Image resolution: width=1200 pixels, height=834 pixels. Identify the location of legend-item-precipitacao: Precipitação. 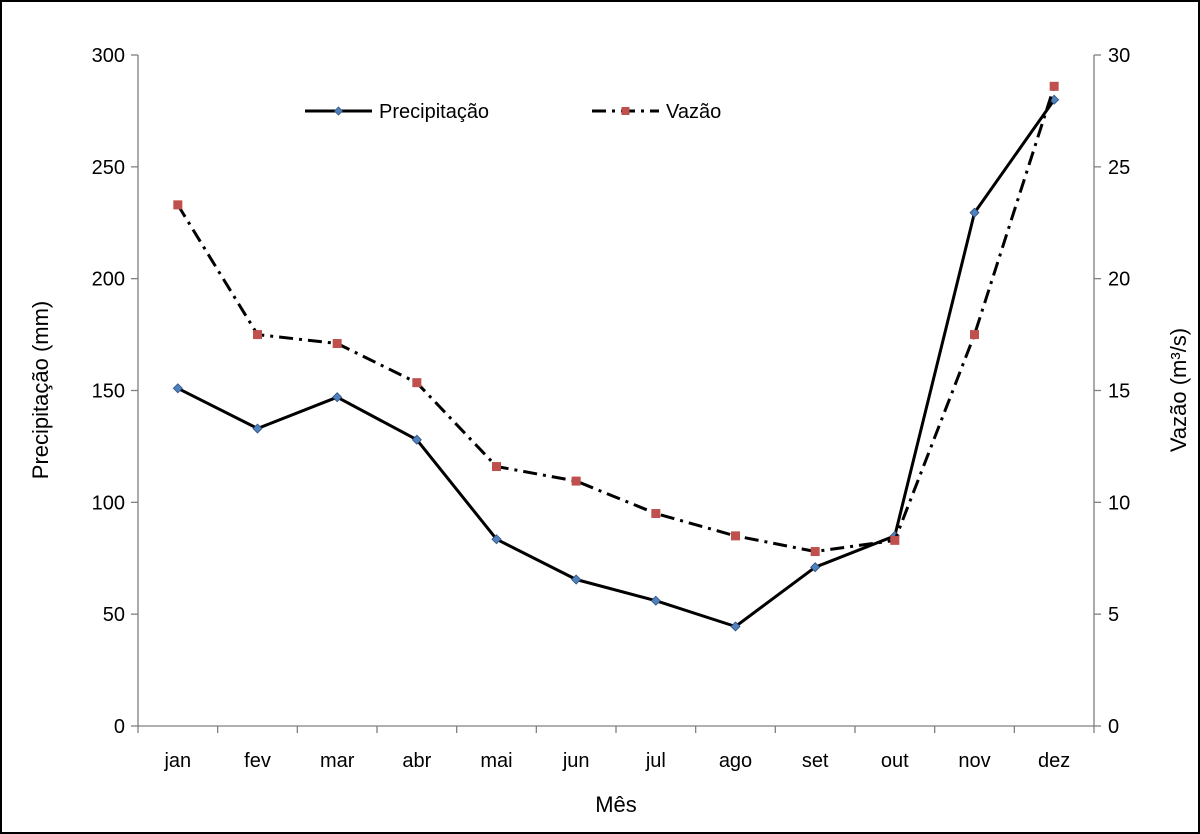
(397, 112).